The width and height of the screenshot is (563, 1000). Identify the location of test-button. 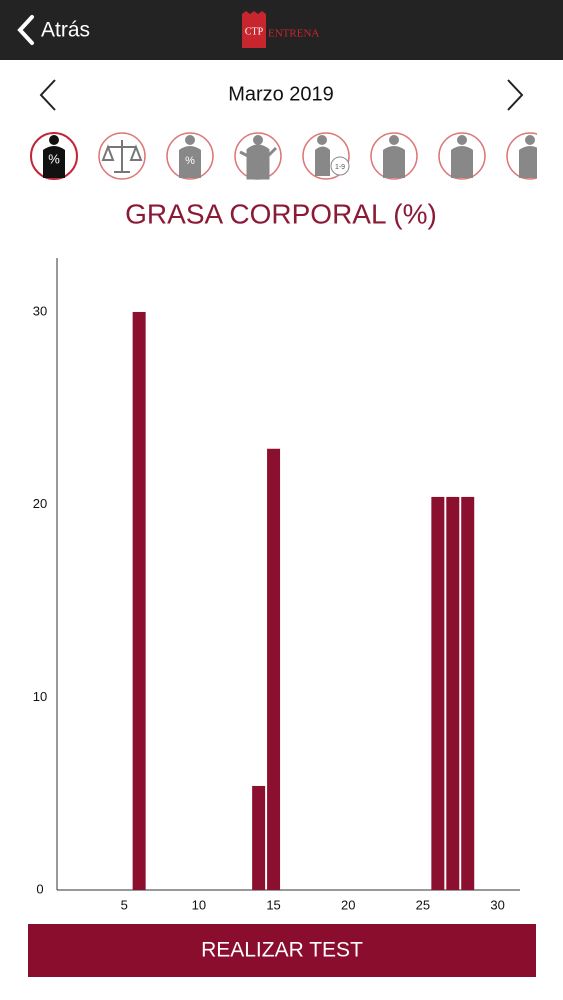
(282, 950).